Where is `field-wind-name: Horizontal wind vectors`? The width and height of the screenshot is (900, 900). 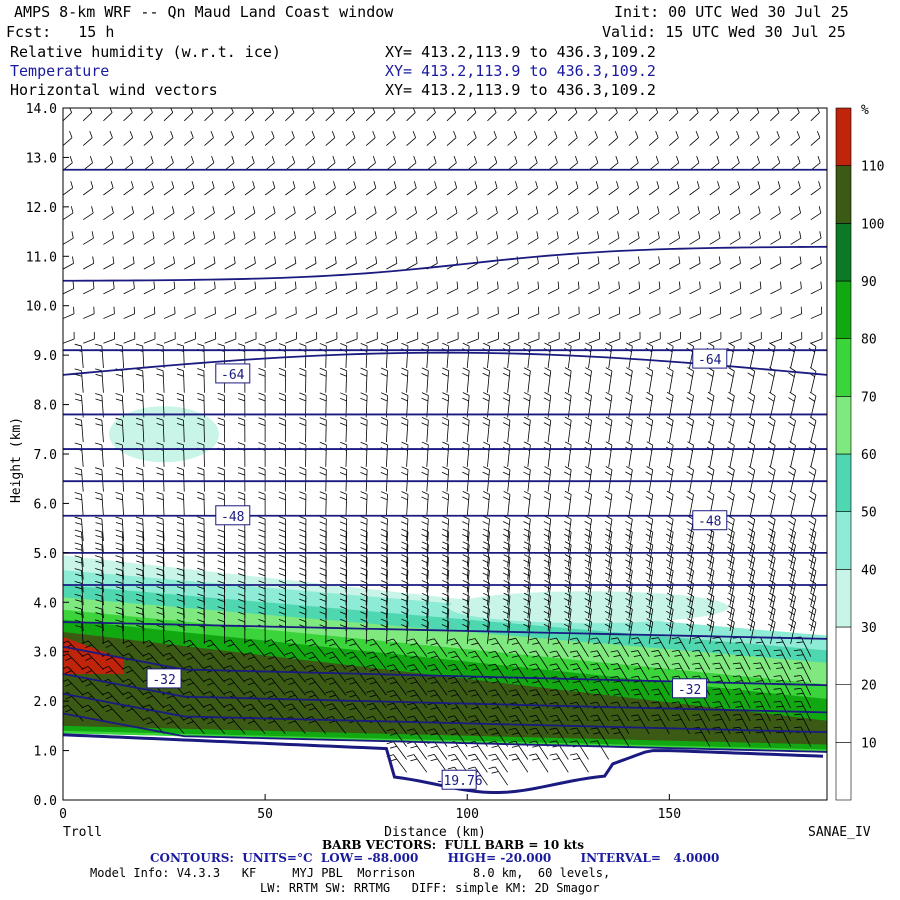 field-wind-name: Horizontal wind vectors is located at coordinates (114, 90).